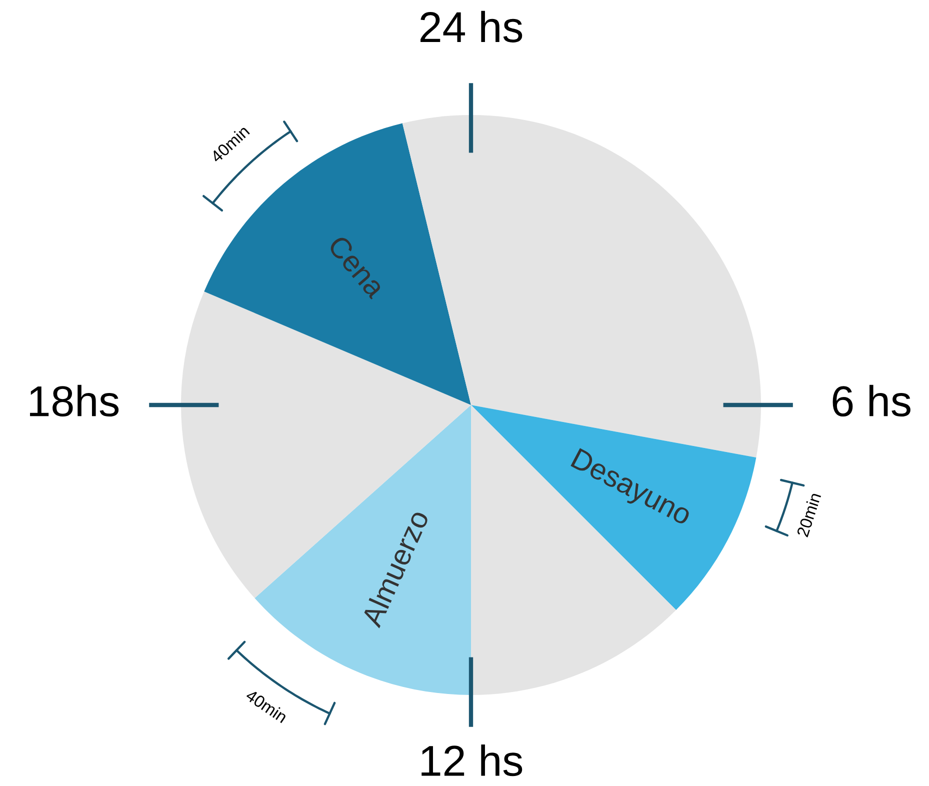  What do you see at coordinates (471, 26) in the screenshot?
I see `text: 24 hs` at bounding box center [471, 26].